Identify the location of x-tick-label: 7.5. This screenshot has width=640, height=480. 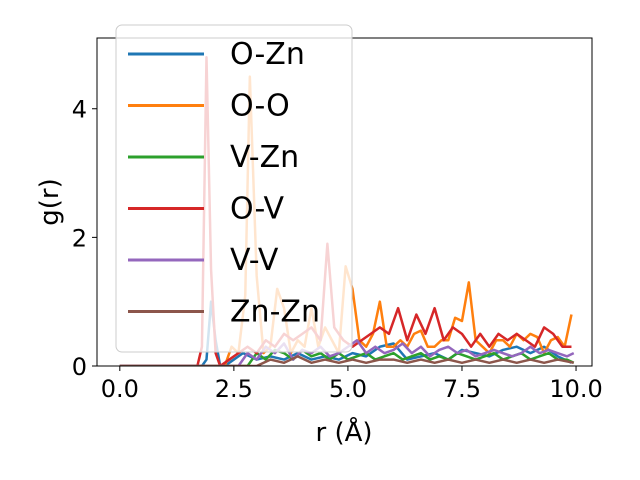
(462, 389).